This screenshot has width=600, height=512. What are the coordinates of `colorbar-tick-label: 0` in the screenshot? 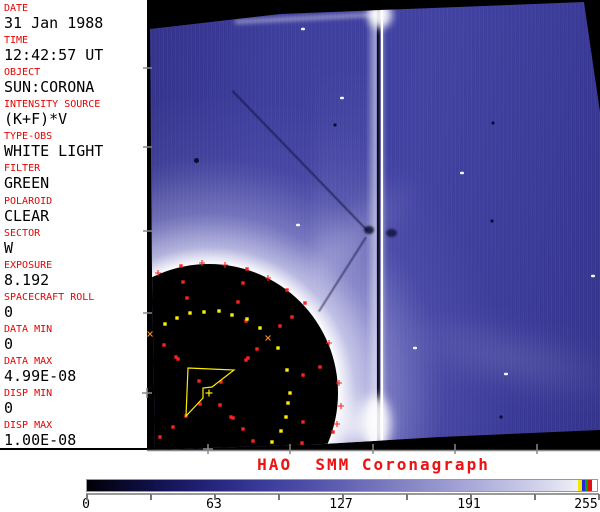 It's located at (86, 504).